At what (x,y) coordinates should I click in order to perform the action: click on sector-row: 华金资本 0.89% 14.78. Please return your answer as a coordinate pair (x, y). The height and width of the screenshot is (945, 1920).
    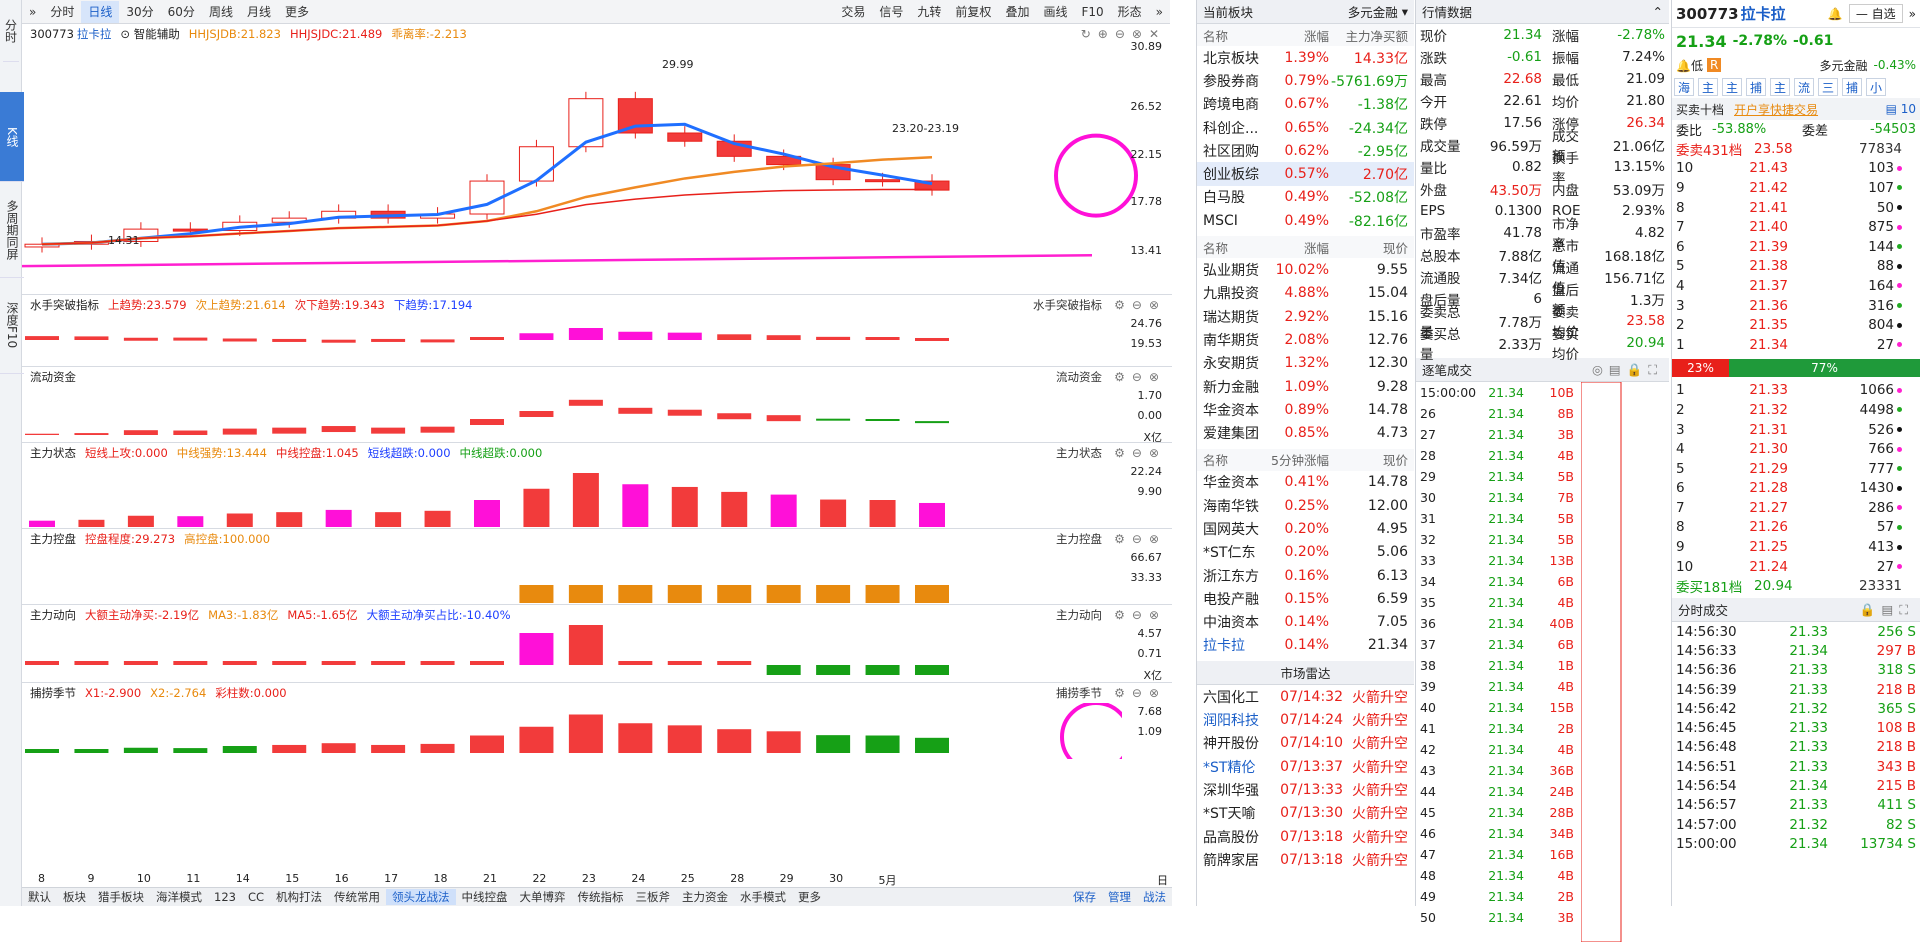
    Looking at the image, I should click on (1305, 410).